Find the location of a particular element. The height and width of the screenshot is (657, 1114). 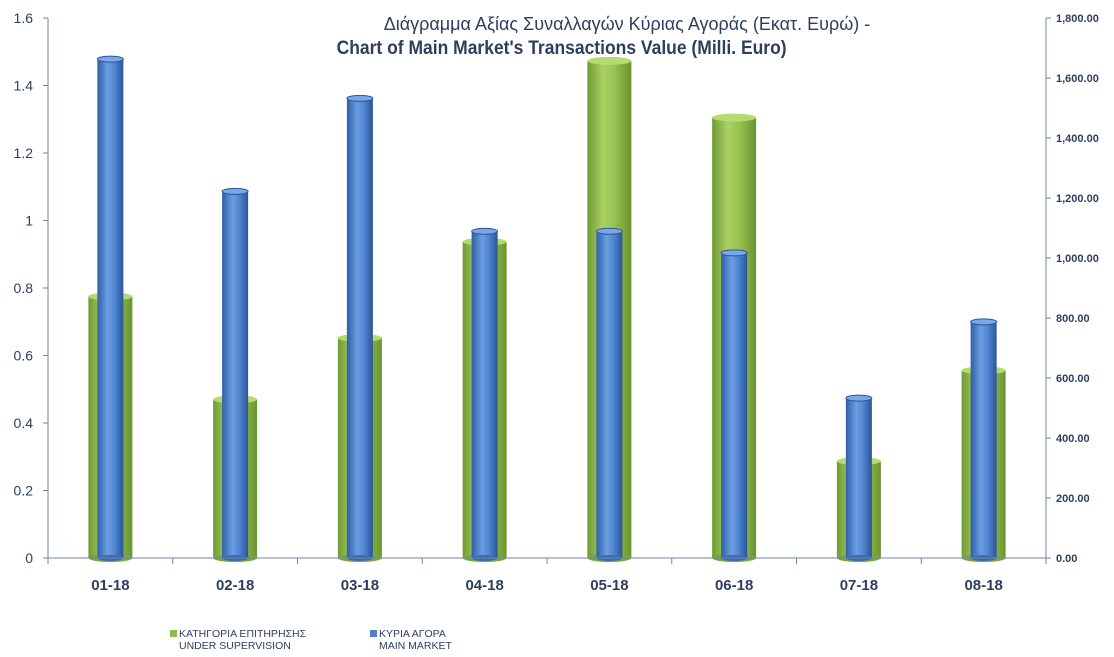

y-right-tick-label: 1,200.00 is located at coordinates (1077, 199).